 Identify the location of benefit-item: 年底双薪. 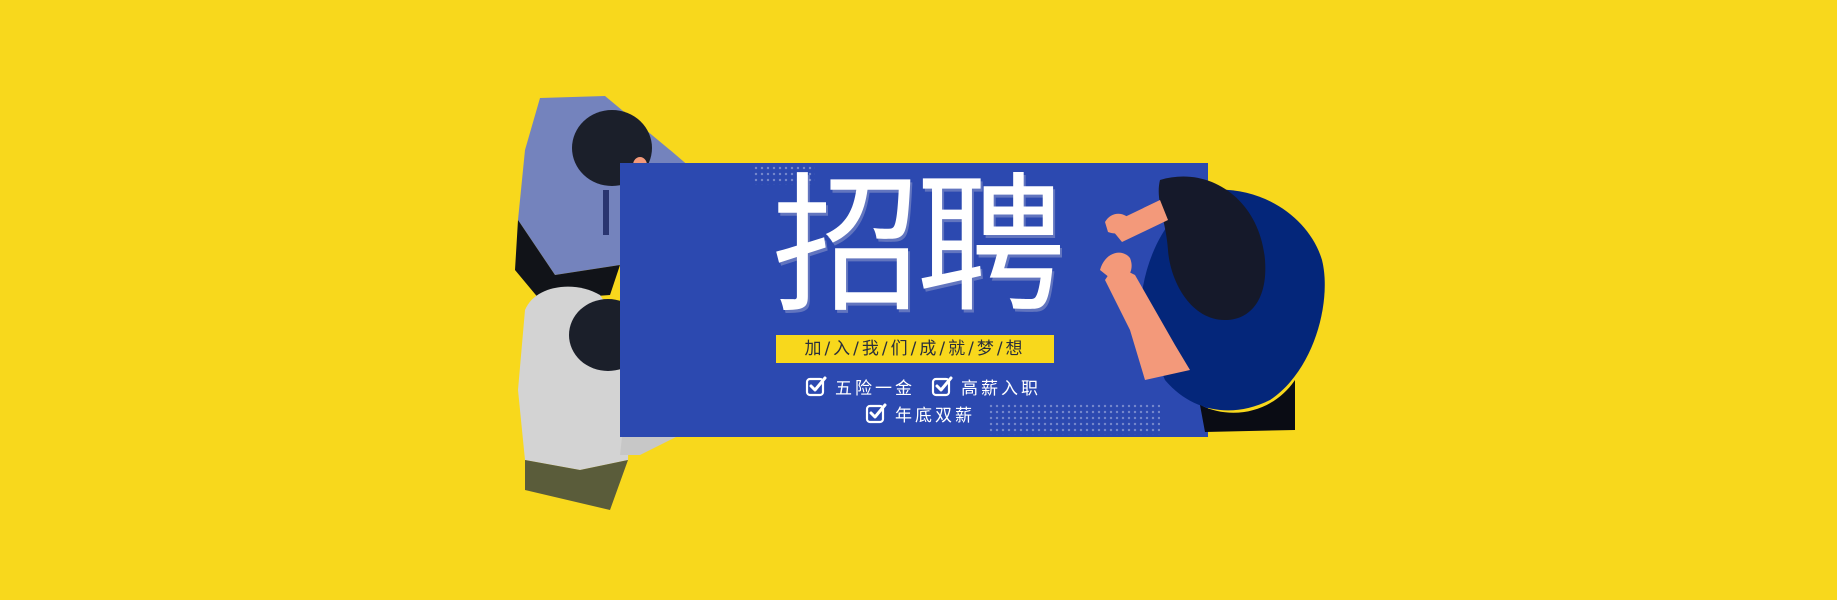
(920, 413).